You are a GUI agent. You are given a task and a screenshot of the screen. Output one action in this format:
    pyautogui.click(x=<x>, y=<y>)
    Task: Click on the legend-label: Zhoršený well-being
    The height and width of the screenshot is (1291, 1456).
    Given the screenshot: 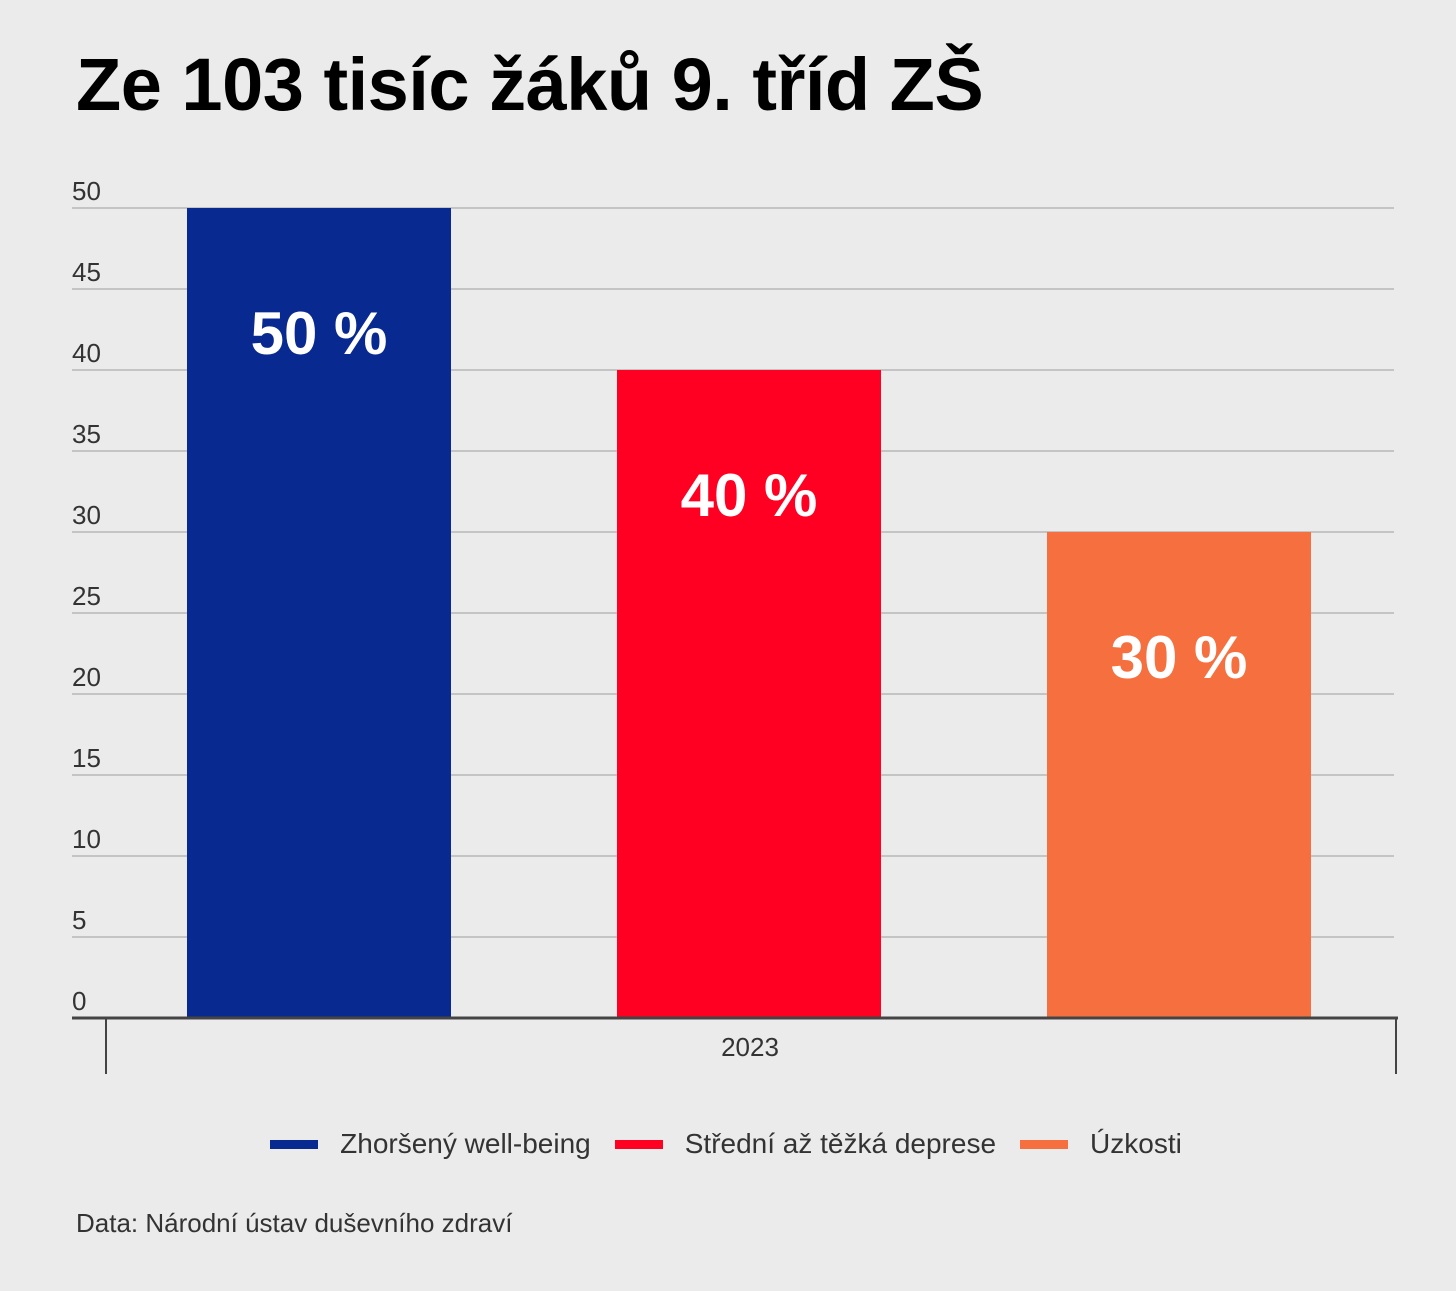 What is the action you would take?
    pyautogui.click(x=465, y=1143)
    